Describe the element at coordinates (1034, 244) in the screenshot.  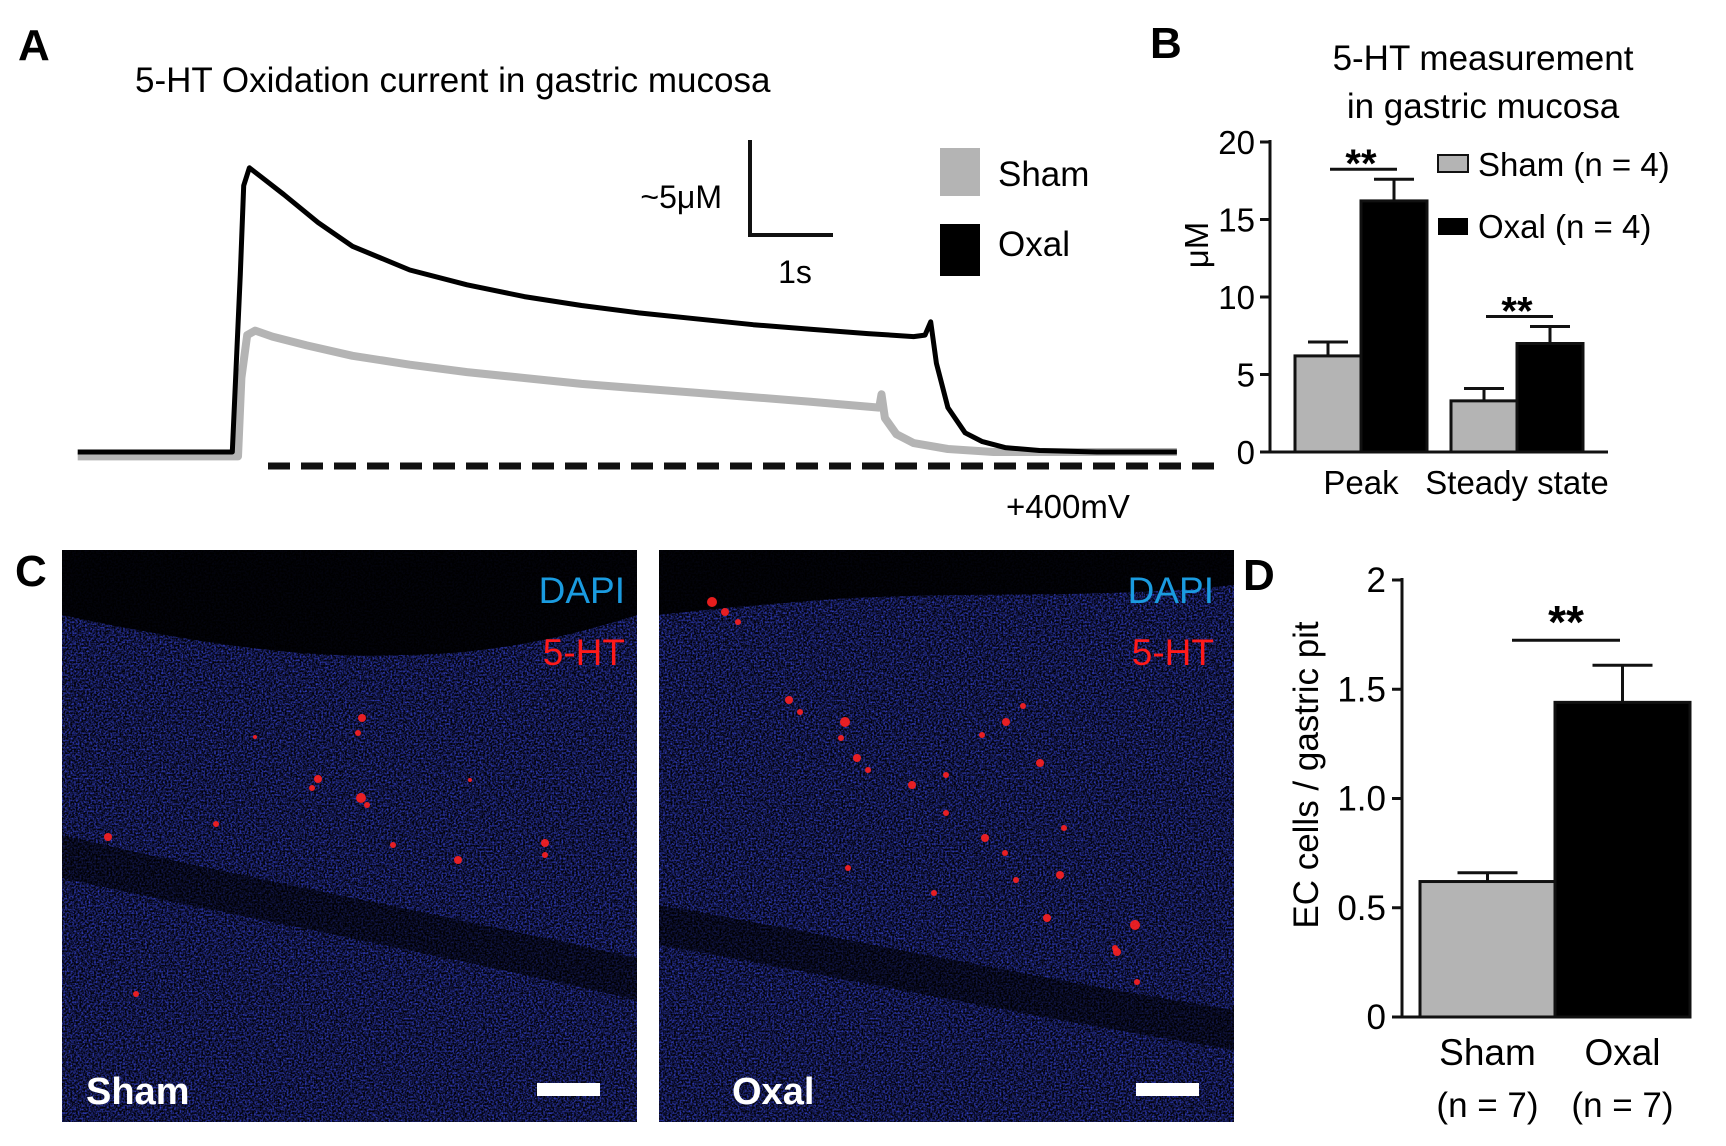
I see `legend-a-oxal-label: Oxal` at that location.